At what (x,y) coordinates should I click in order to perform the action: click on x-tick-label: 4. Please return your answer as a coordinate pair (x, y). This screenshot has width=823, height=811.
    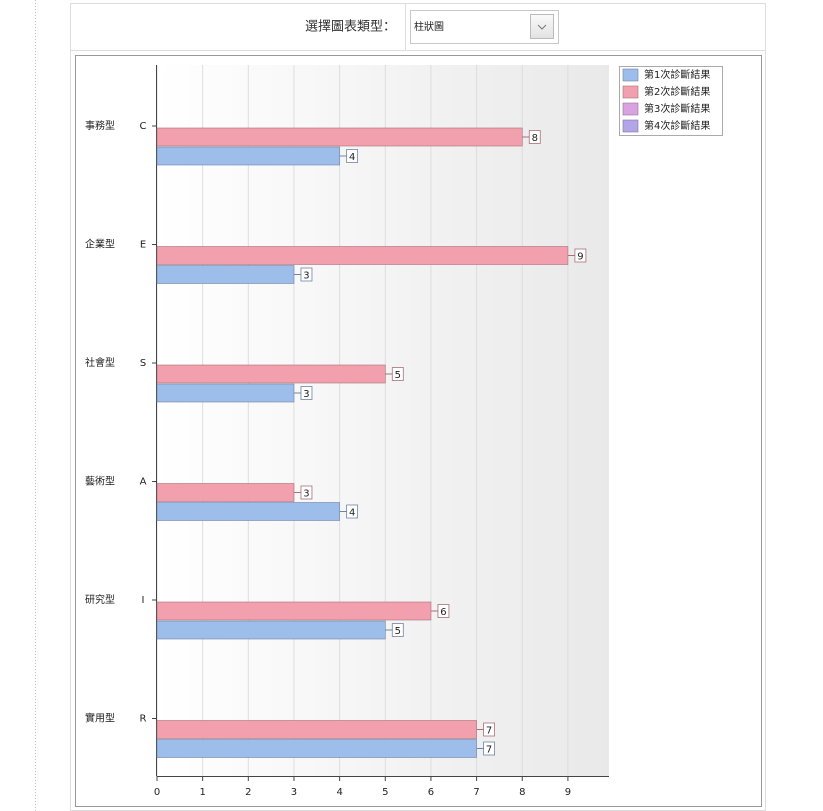
    Looking at the image, I should click on (339, 792).